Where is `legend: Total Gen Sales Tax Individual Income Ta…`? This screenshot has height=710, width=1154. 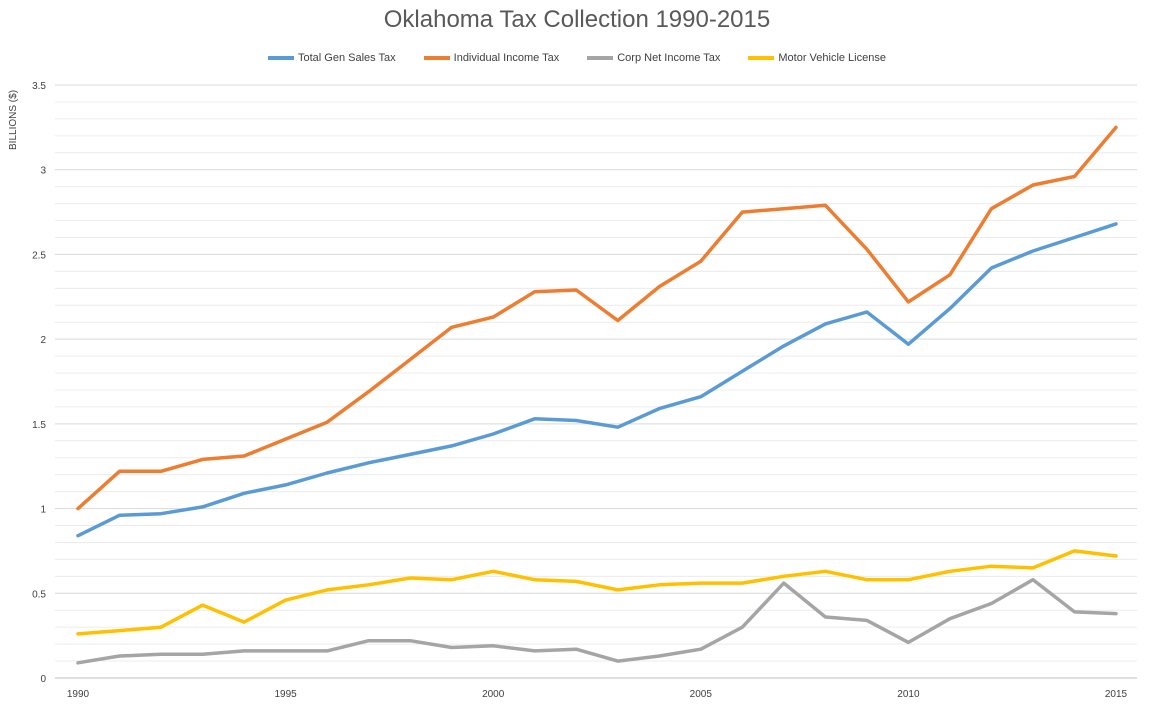 legend: Total Gen Sales Tax Individual Income Ta… is located at coordinates (577, 58).